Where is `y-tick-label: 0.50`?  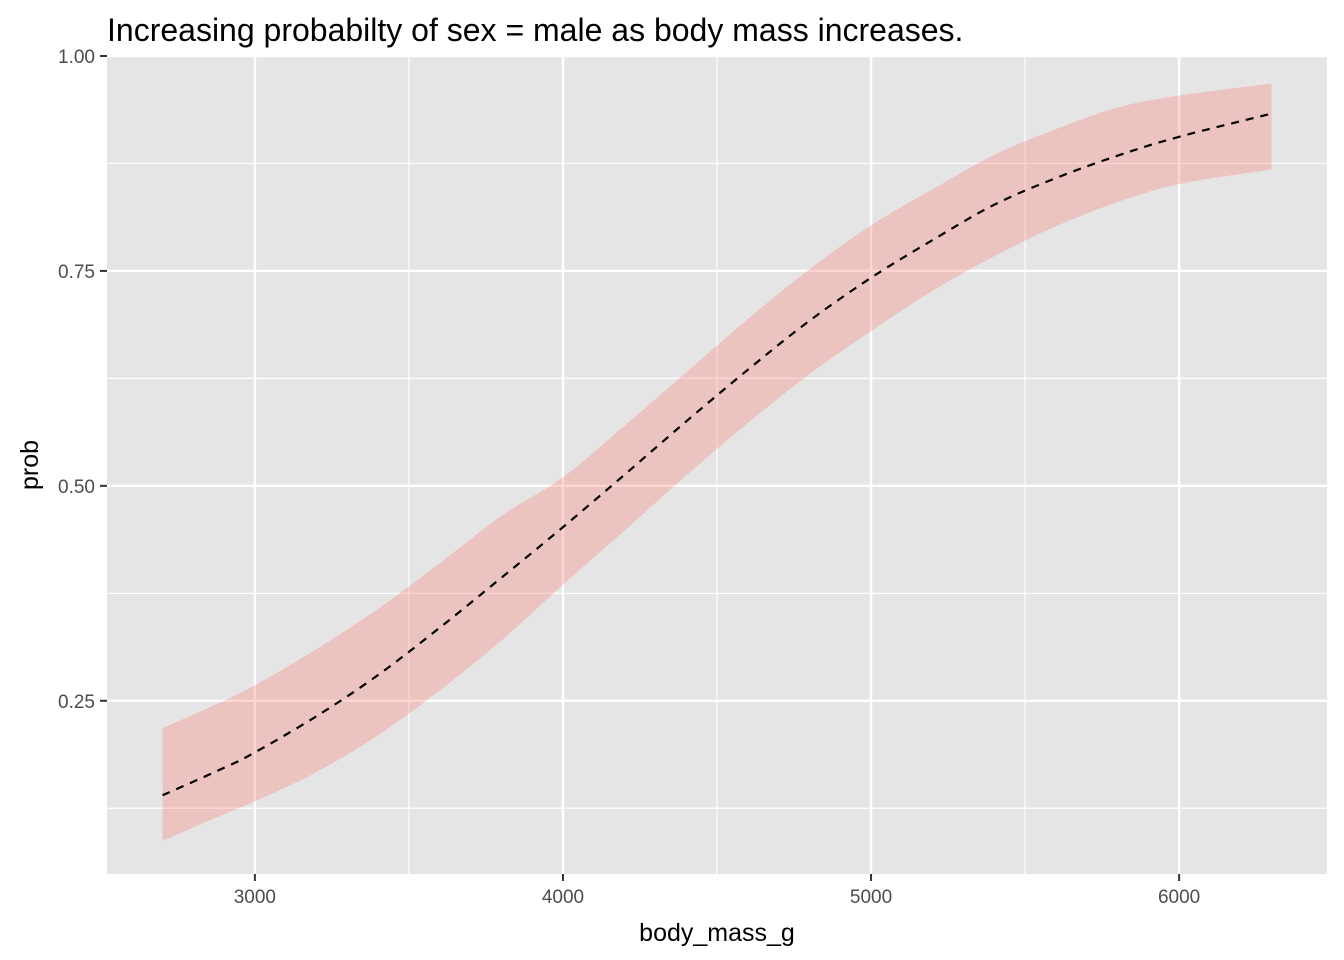 y-tick-label: 0.50 is located at coordinates (76, 487).